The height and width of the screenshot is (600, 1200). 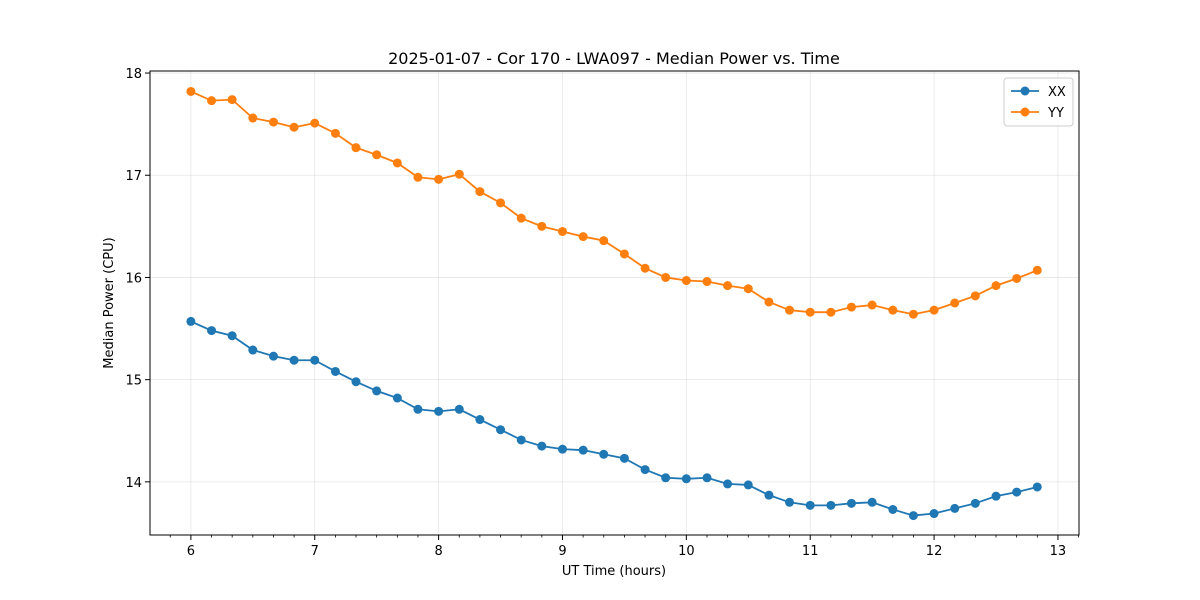 I want to click on x-tick-label: 7, so click(x=315, y=551).